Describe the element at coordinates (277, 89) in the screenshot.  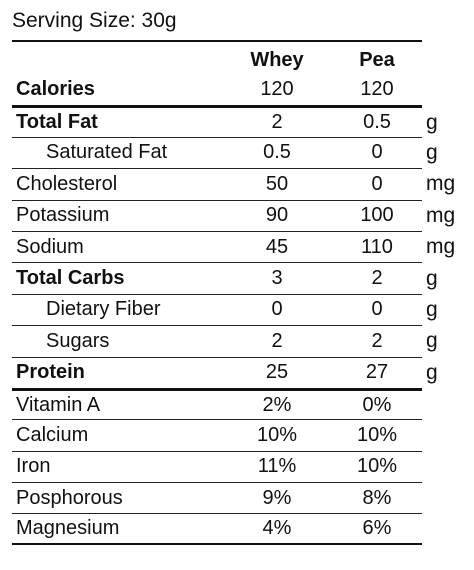
I see `whey-value: 120` at that location.